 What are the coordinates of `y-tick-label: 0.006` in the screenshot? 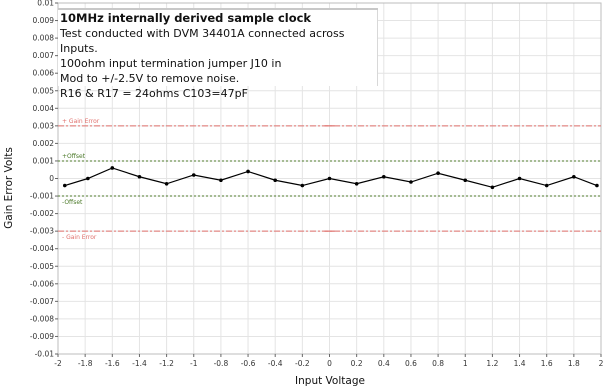 It's located at (44, 73).